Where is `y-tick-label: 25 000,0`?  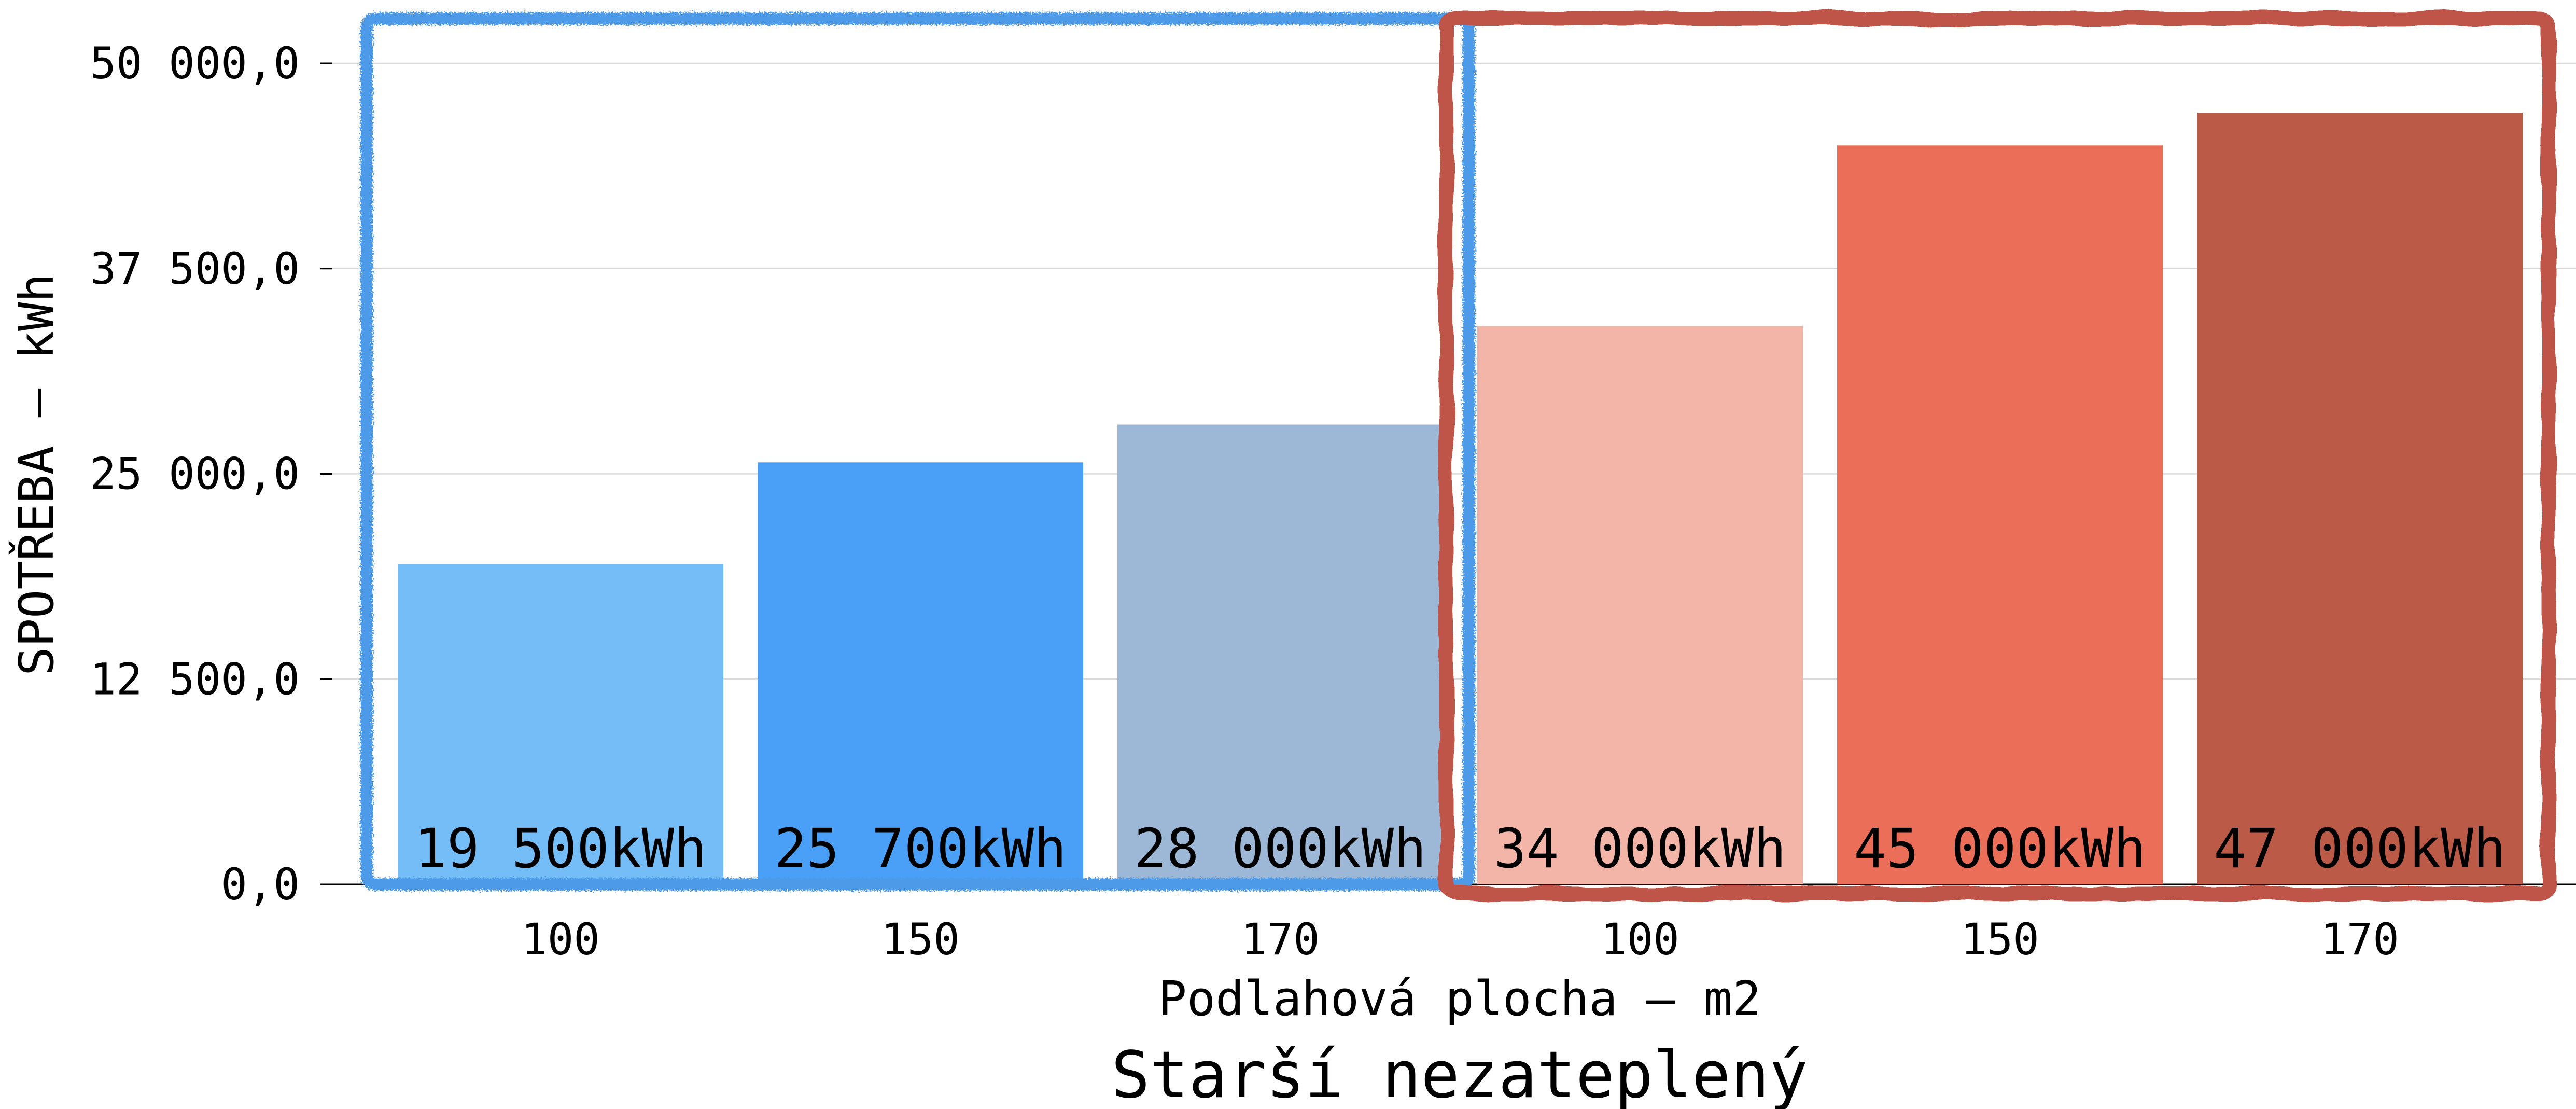
y-tick-label: 25 000,0 is located at coordinates (195, 474).